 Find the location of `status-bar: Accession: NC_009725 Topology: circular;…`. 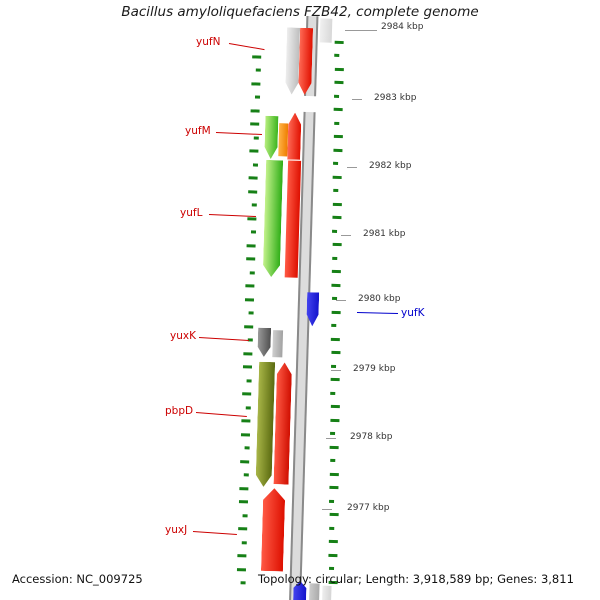

status-bar: Accession: NC_009725 Topology: circular;… is located at coordinates (300, 581).